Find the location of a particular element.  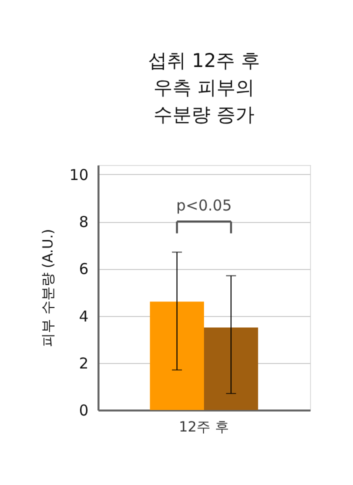

y-tick-label: 0 is located at coordinates (83, 411).